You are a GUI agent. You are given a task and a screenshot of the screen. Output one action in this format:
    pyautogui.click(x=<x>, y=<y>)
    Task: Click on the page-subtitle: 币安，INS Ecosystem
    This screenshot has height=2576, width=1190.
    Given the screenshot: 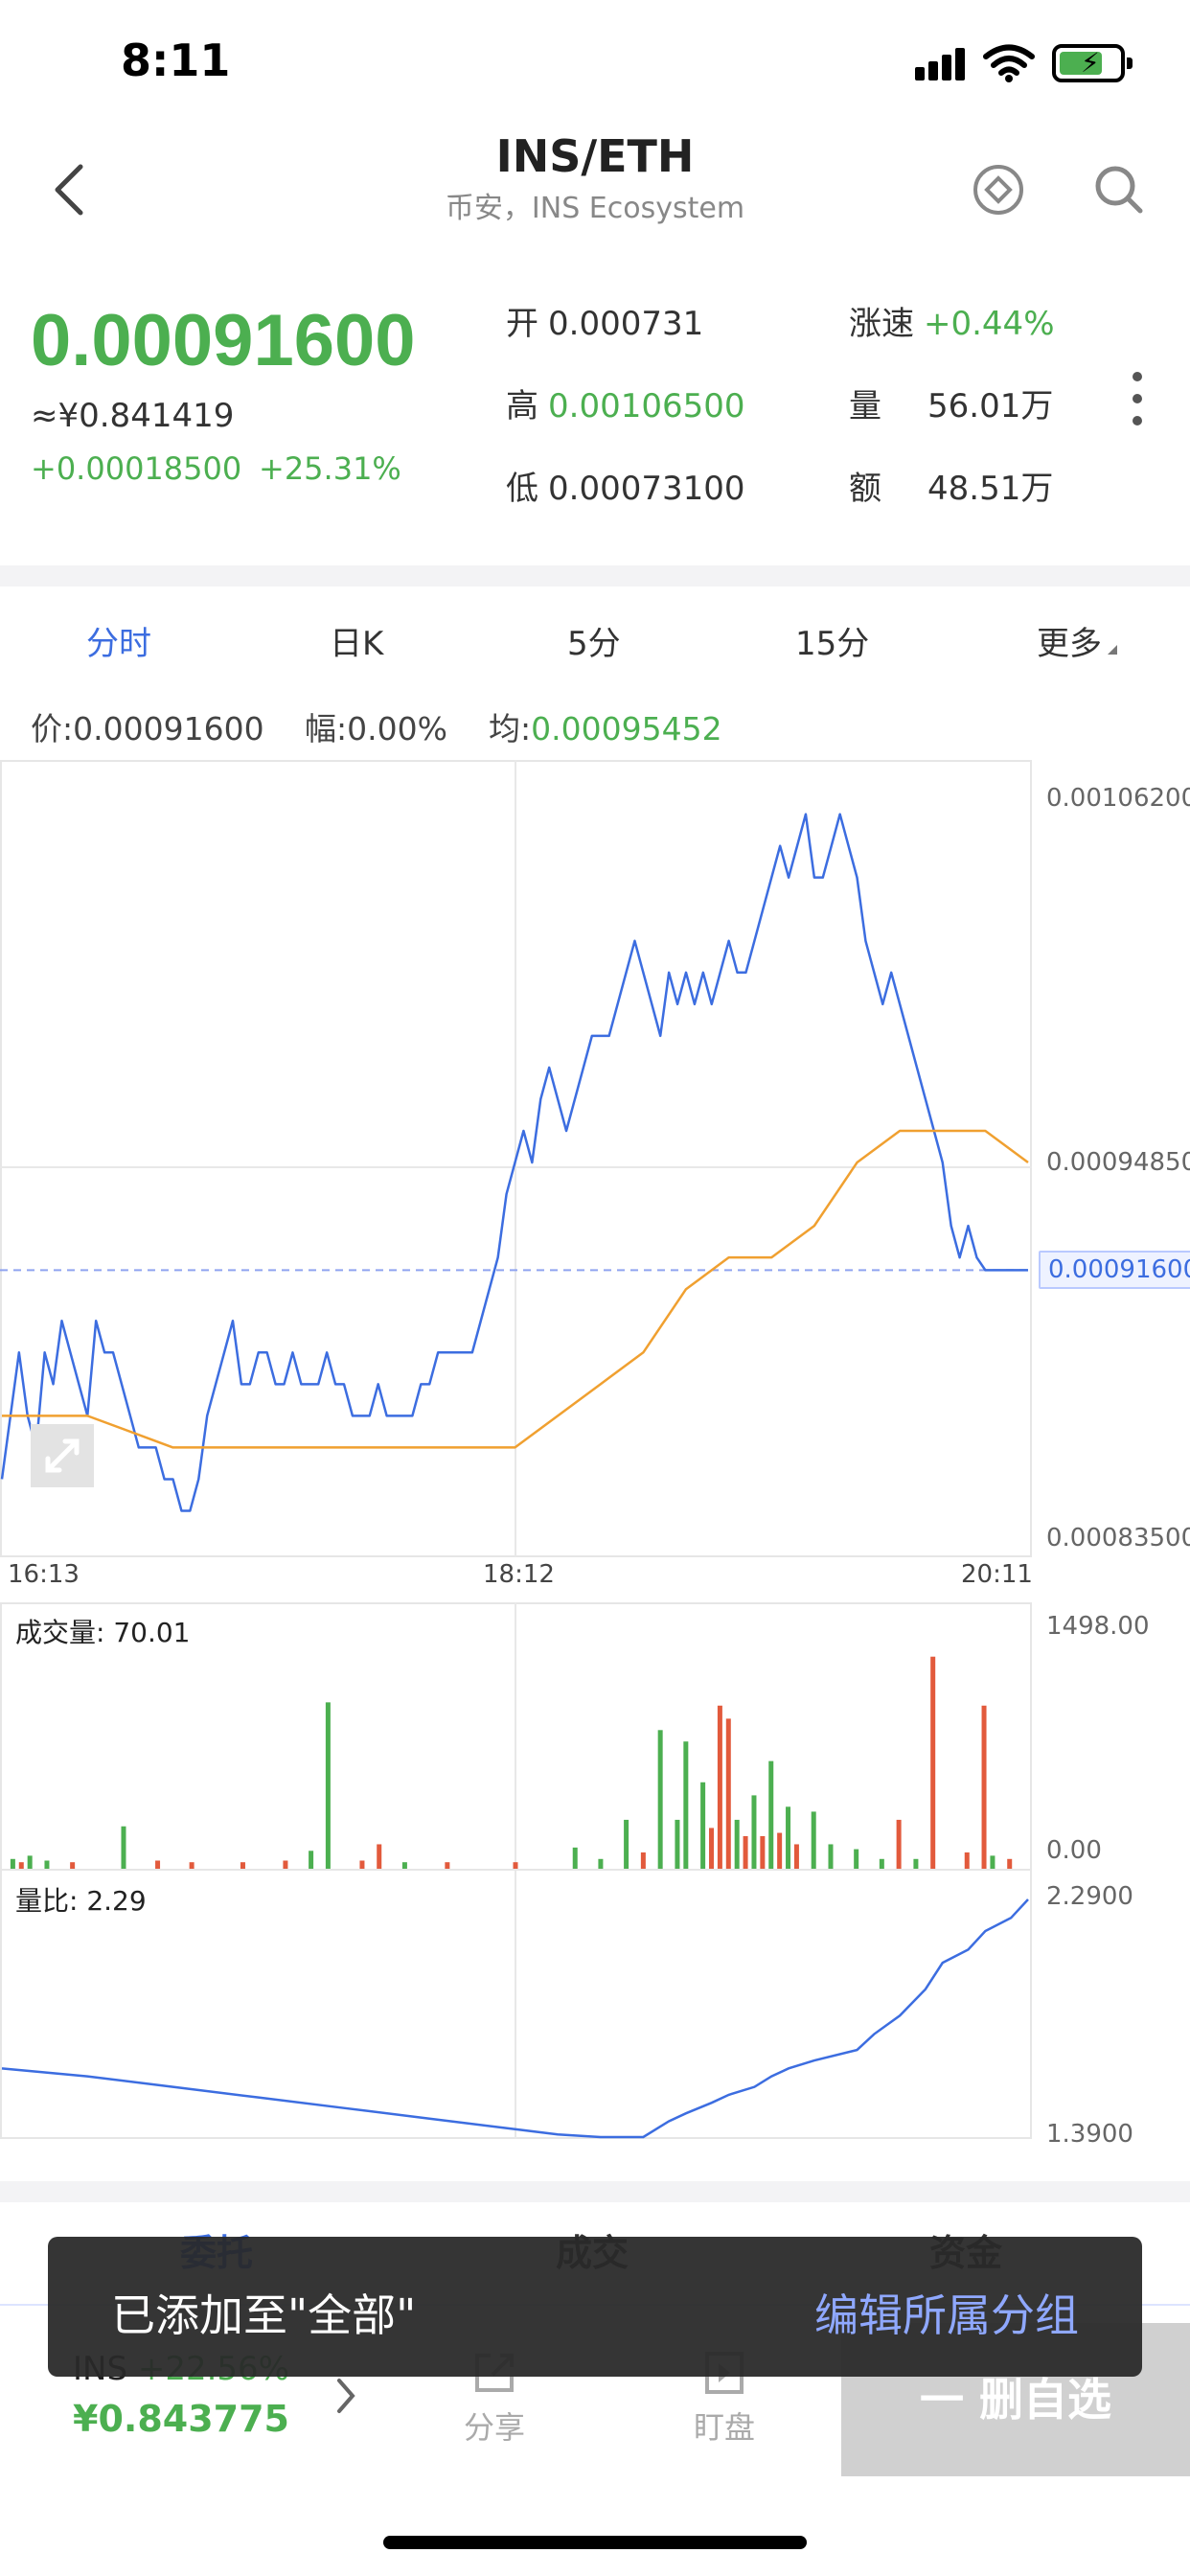 What is the action you would take?
    pyautogui.click(x=595, y=208)
    